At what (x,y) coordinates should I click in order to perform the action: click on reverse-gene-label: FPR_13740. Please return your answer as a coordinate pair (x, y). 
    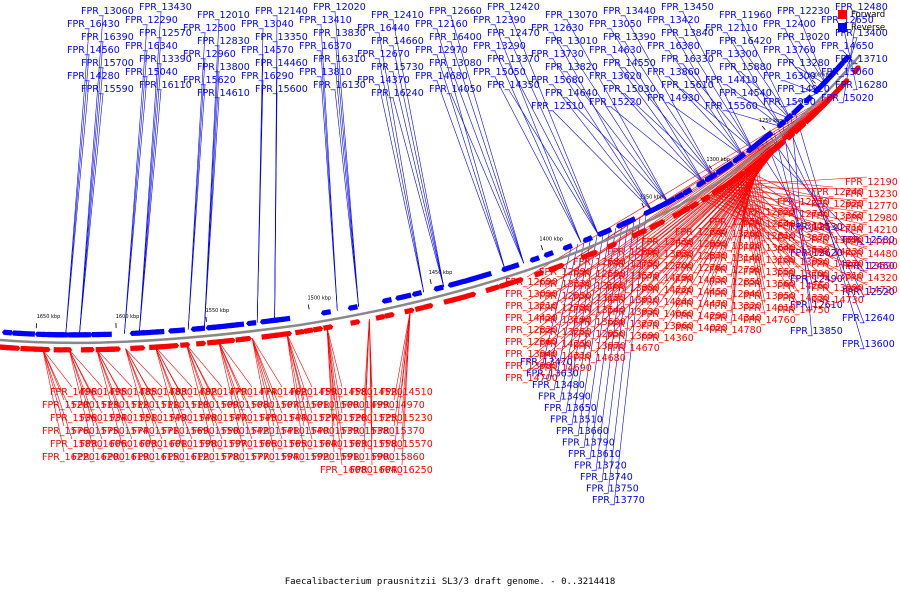
    Looking at the image, I should click on (606, 477).